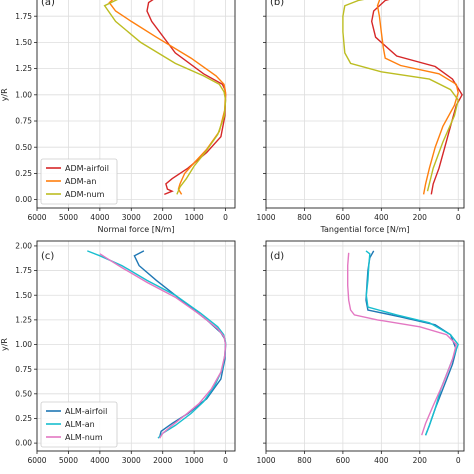 The width and height of the screenshot is (474, 474). I want to click on panel-label: (c), so click(47, 256).